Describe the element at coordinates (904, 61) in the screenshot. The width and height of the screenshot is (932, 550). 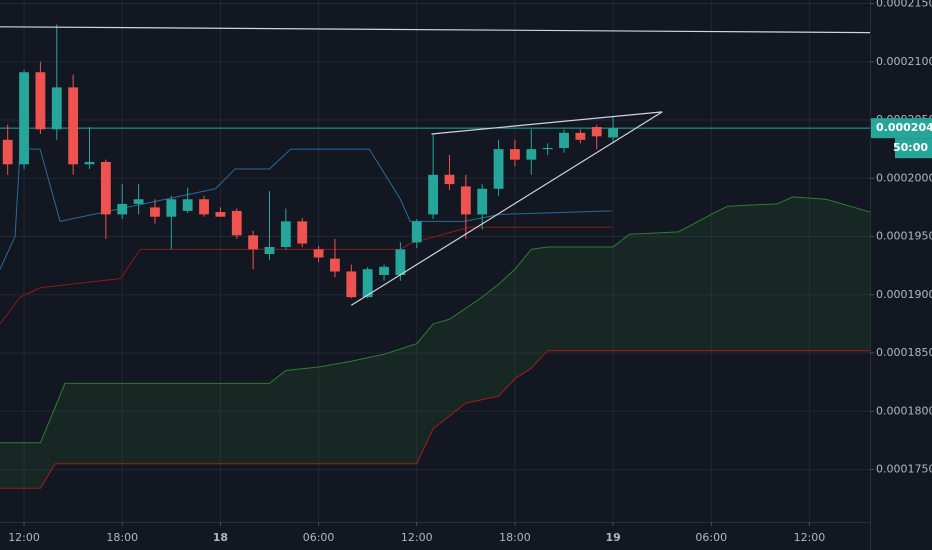
I see `y-tick-label: 0.0002100` at that location.